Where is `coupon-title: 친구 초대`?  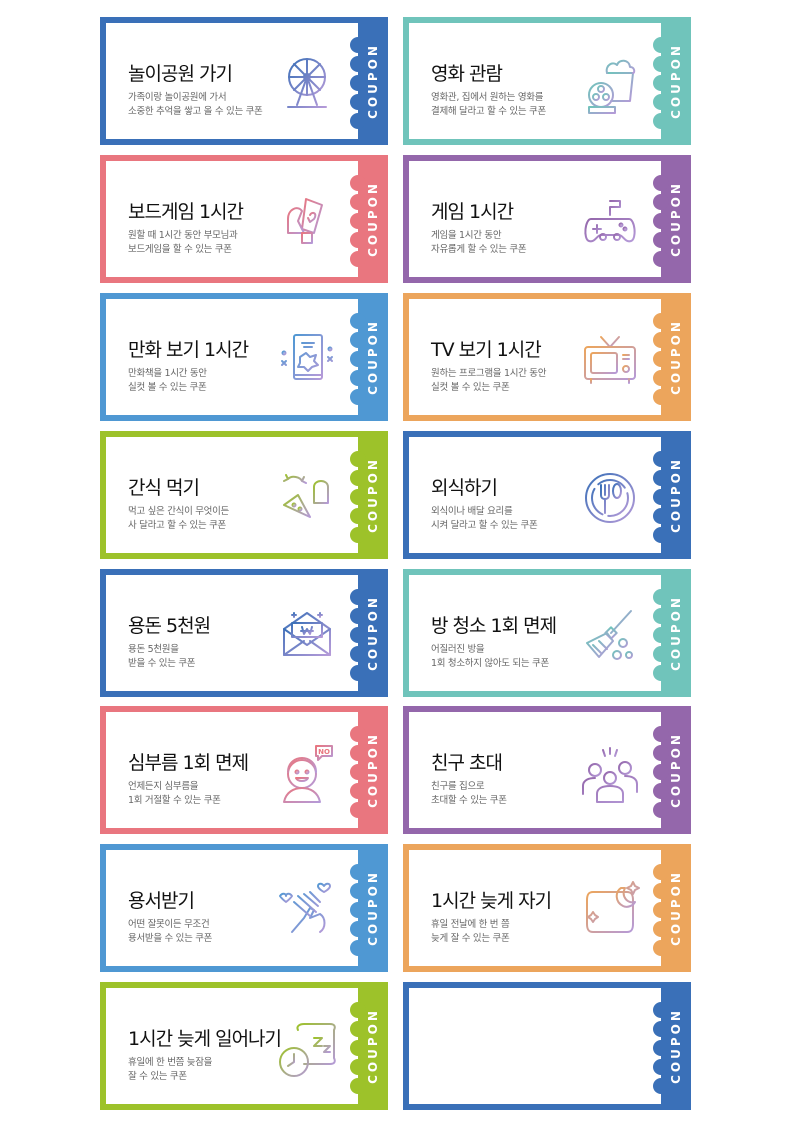
coupon-title: 친구 초대 is located at coordinates (467, 763).